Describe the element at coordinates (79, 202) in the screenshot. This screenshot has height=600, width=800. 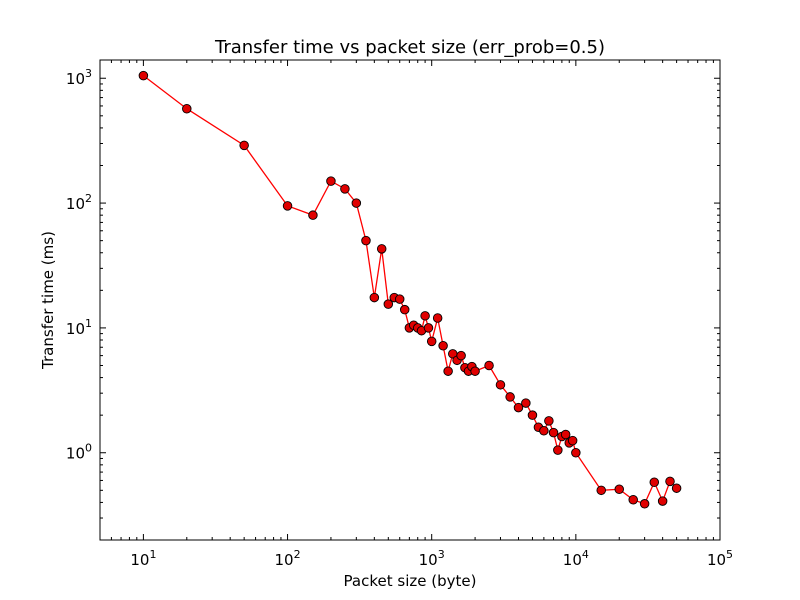
I see `y-tick-label: 10²` at that location.